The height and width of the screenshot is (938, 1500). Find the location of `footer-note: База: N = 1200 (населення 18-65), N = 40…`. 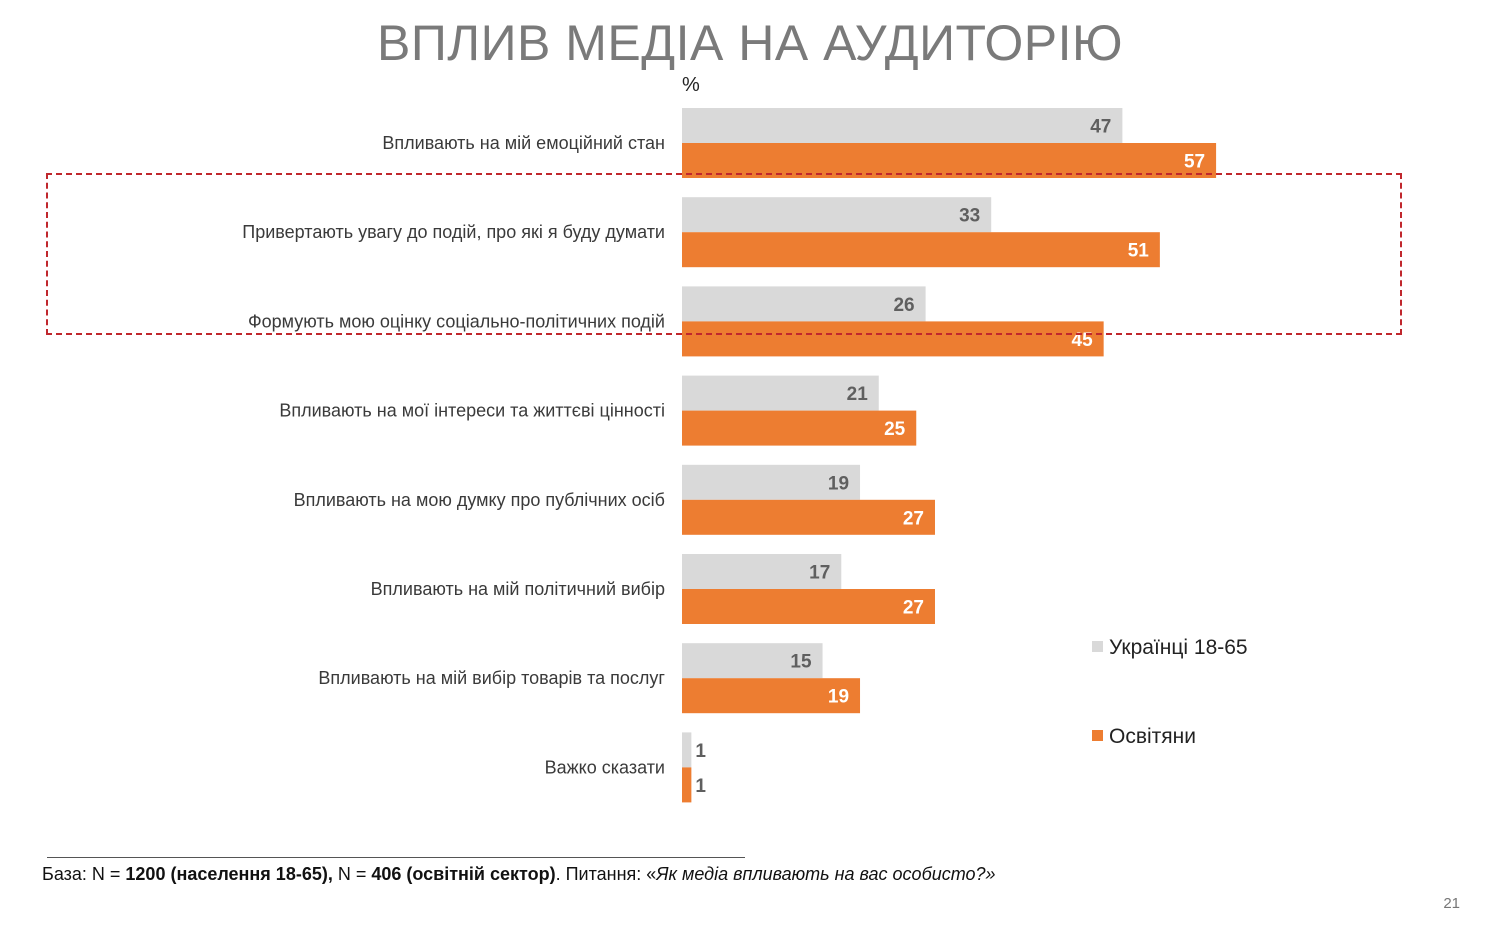

footer-note: База: N = 1200 (населення 18-65), N = 40… is located at coordinates (519, 874).